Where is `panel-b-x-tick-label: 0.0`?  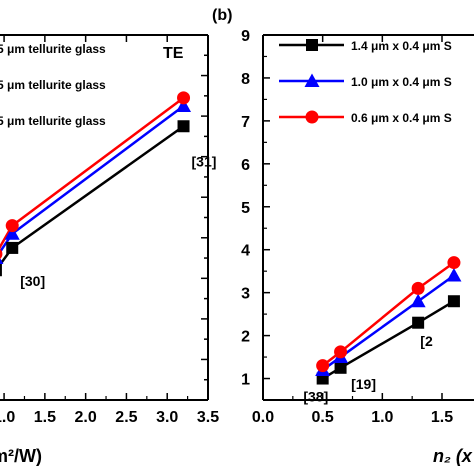 panel-b-x-tick-label: 0.0 is located at coordinates (263, 417).